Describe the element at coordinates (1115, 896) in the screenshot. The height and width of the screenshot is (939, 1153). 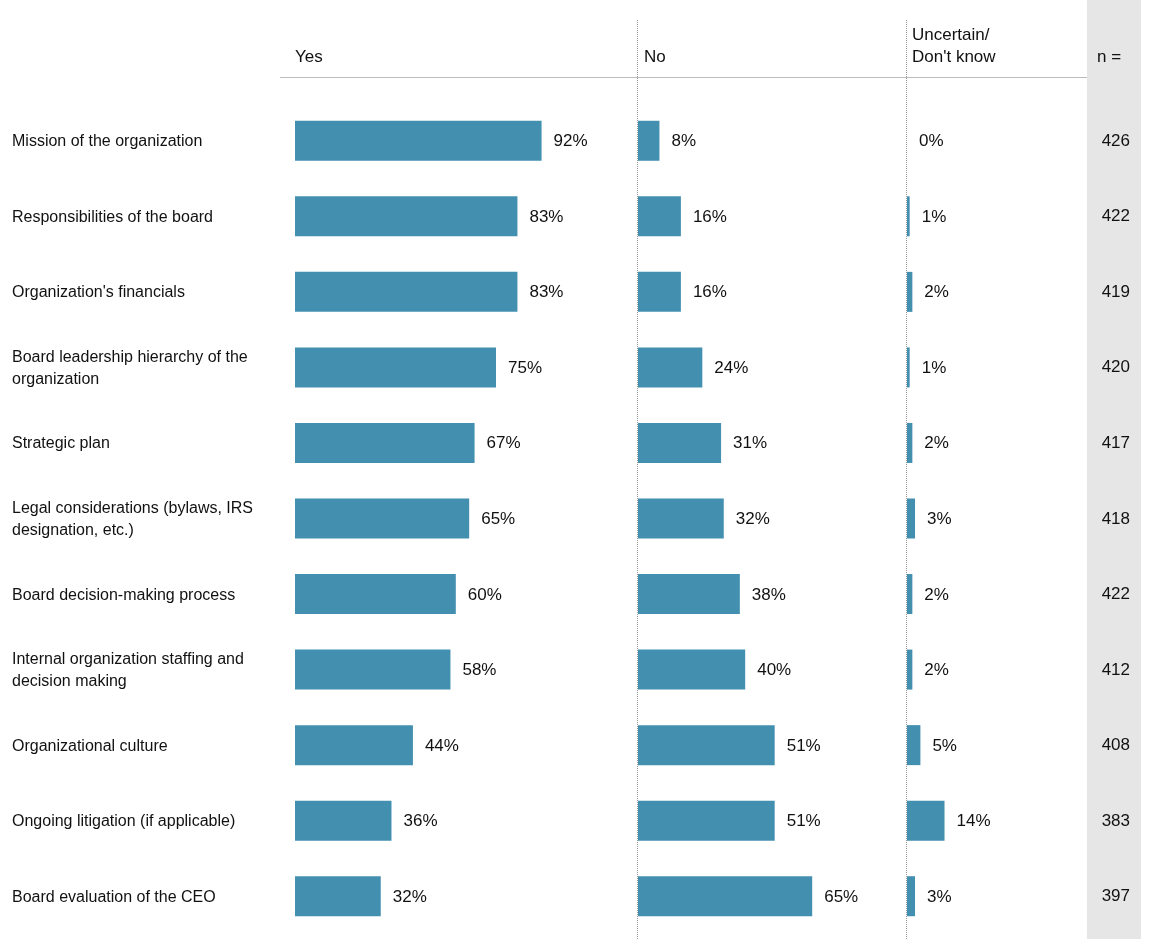
I see `data-label: 397` at that location.